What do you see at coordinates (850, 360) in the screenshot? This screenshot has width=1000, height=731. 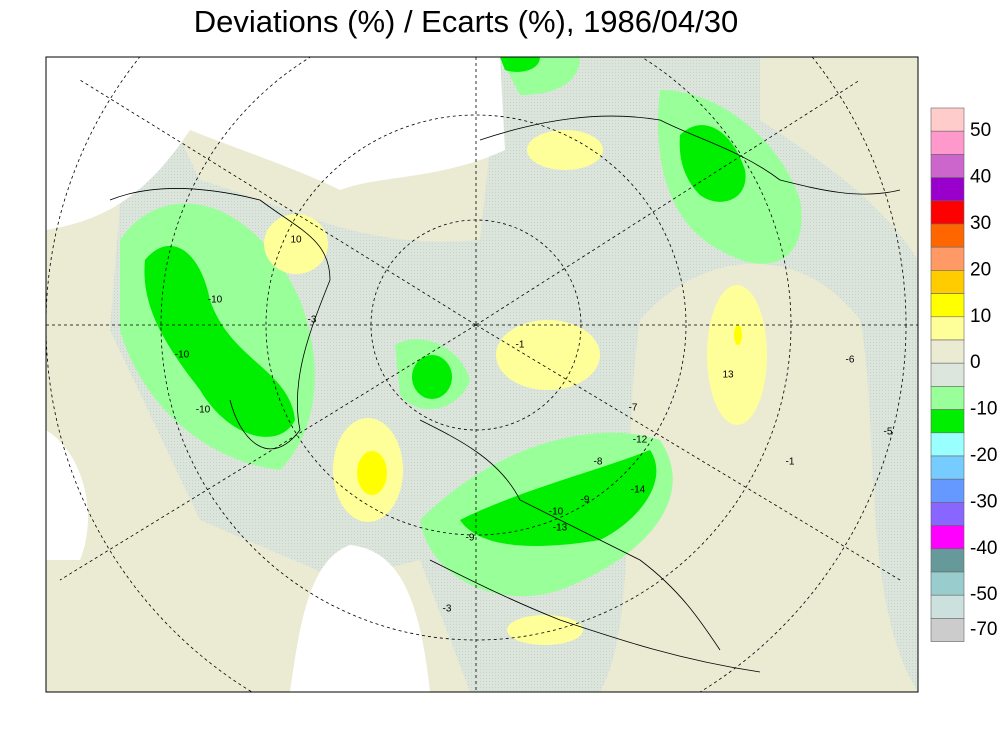 I see `contour-label: -6` at bounding box center [850, 360].